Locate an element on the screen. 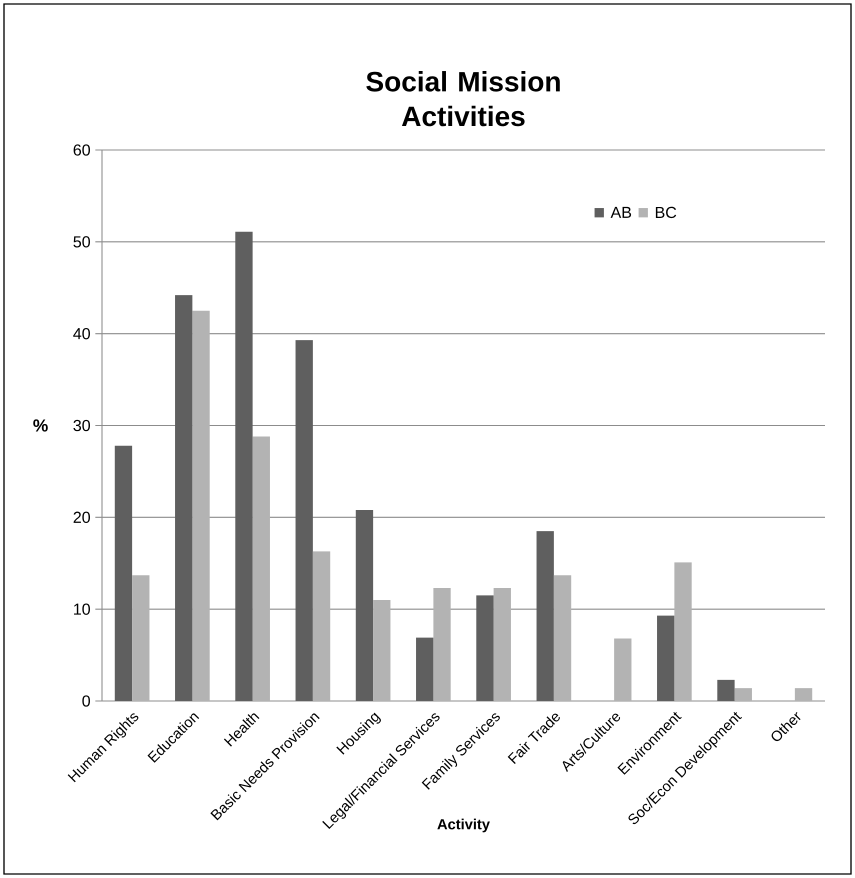 This screenshot has height=878, width=855. legend-label: AB is located at coordinates (621, 212).